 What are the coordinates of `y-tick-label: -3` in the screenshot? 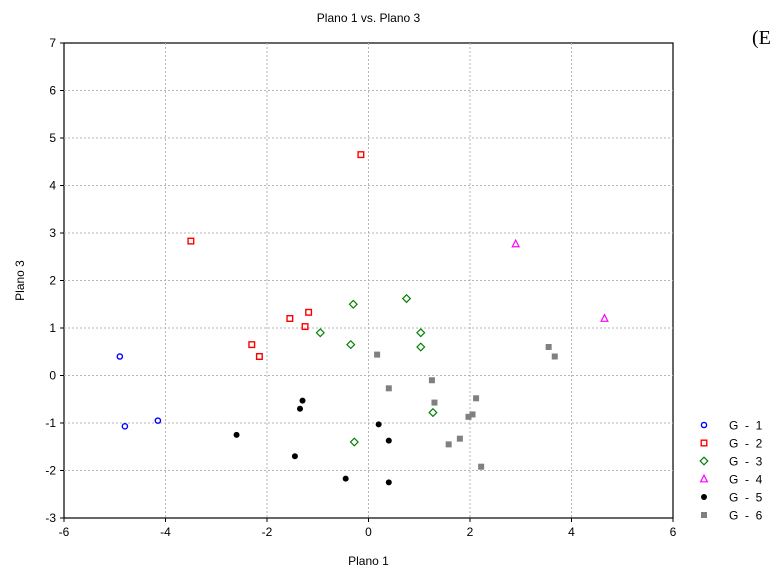 It's located at (50, 518).